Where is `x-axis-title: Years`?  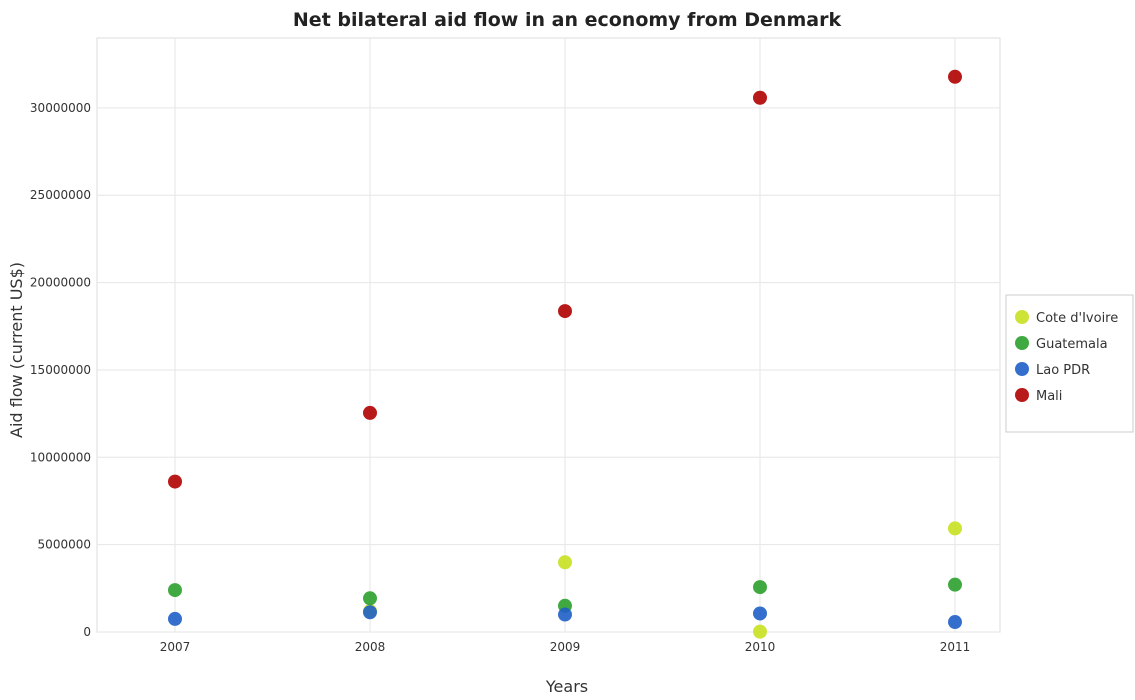 x-axis-title: Years is located at coordinates (566, 686).